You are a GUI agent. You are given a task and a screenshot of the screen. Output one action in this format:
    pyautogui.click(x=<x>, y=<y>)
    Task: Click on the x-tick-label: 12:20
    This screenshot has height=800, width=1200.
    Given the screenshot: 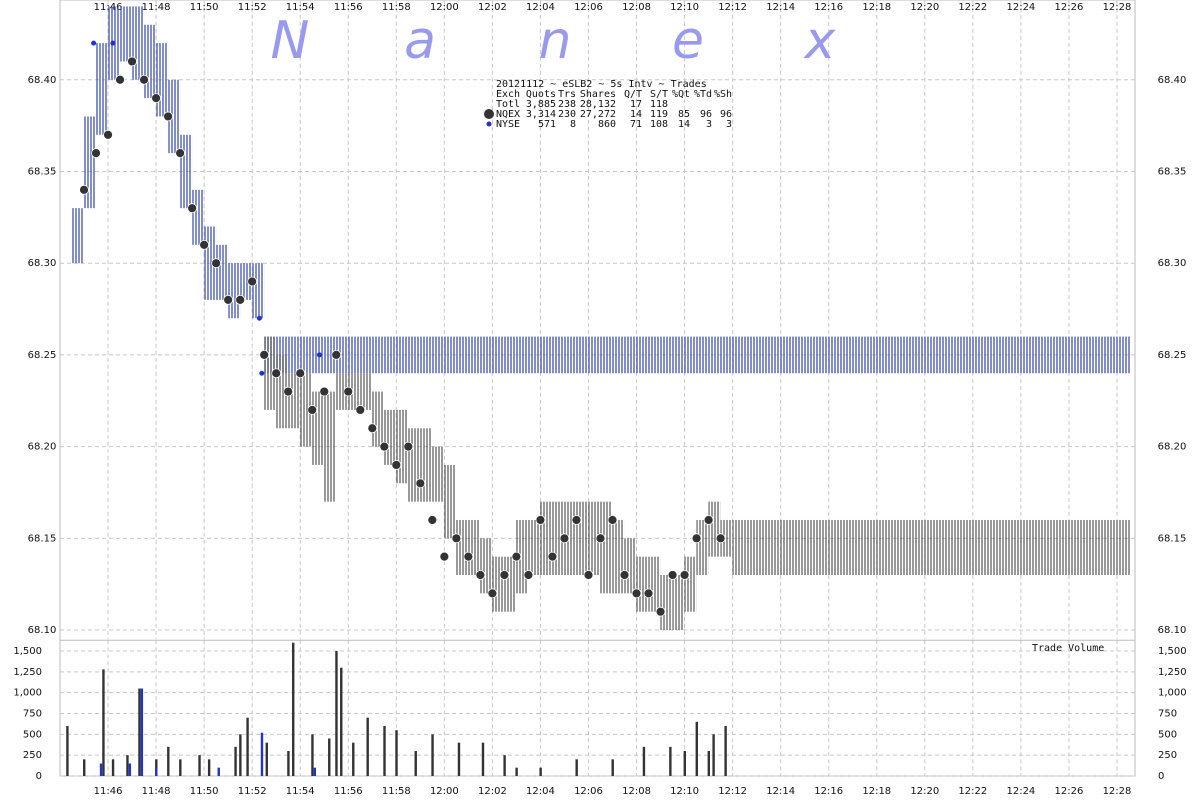 What is the action you would take?
    pyautogui.click(x=924, y=7)
    